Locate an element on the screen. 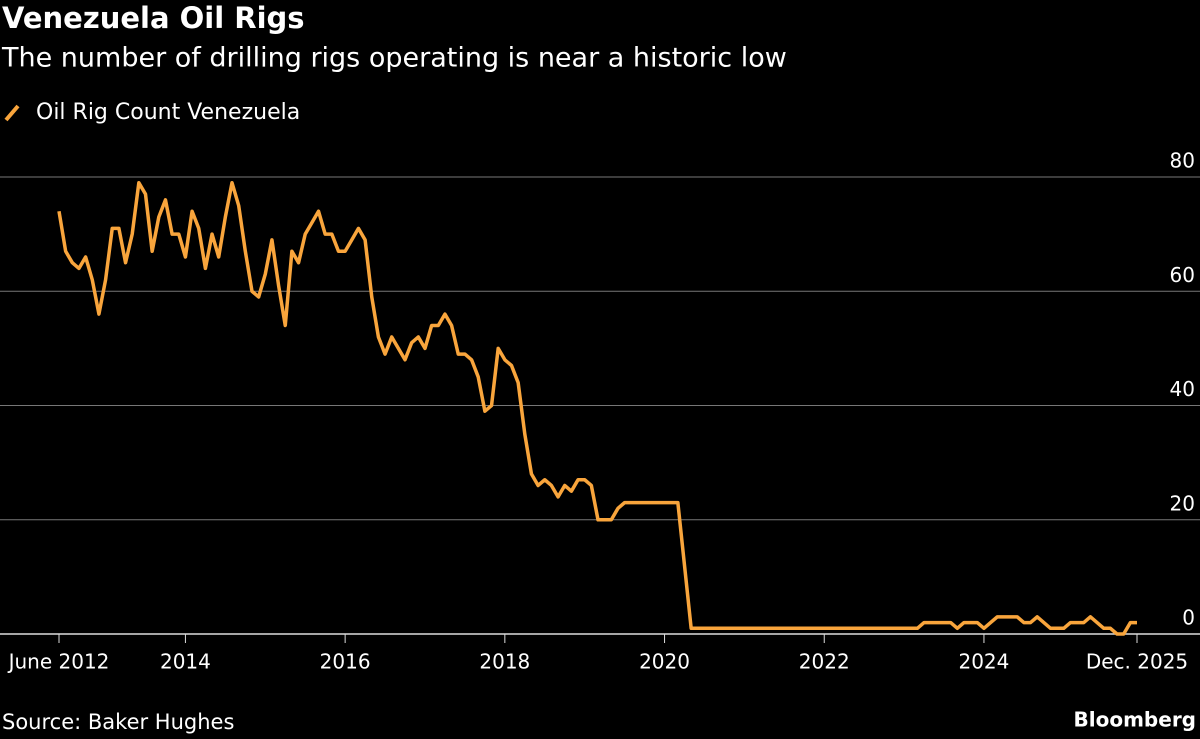 The height and width of the screenshot is (739, 1200). x-tick-label: 2022 is located at coordinates (824, 662).